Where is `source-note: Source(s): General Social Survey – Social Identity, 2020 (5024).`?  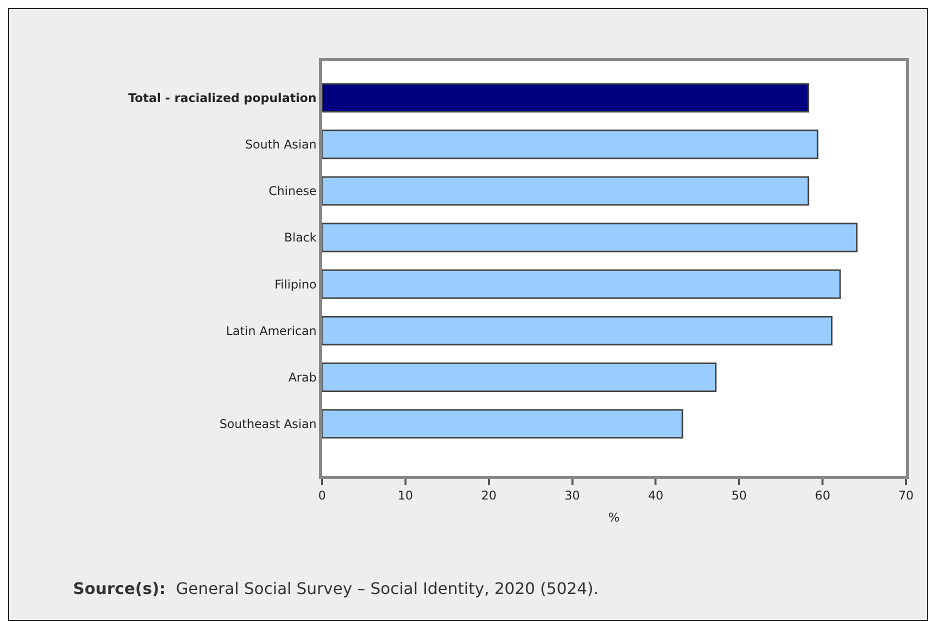
source-note: Source(s): General Social Survey – Social Identity, 2020 (5024). is located at coordinates (335, 588).